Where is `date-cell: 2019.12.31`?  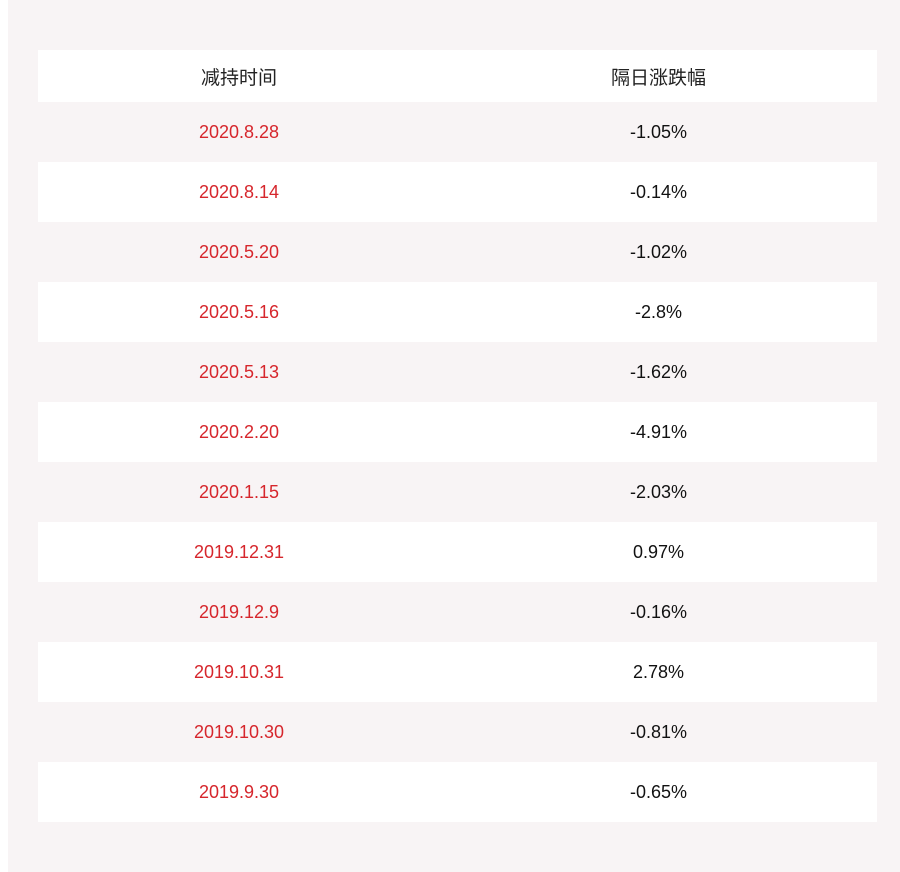
date-cell: 2019.12.31 is located at coordinates (239, 551).